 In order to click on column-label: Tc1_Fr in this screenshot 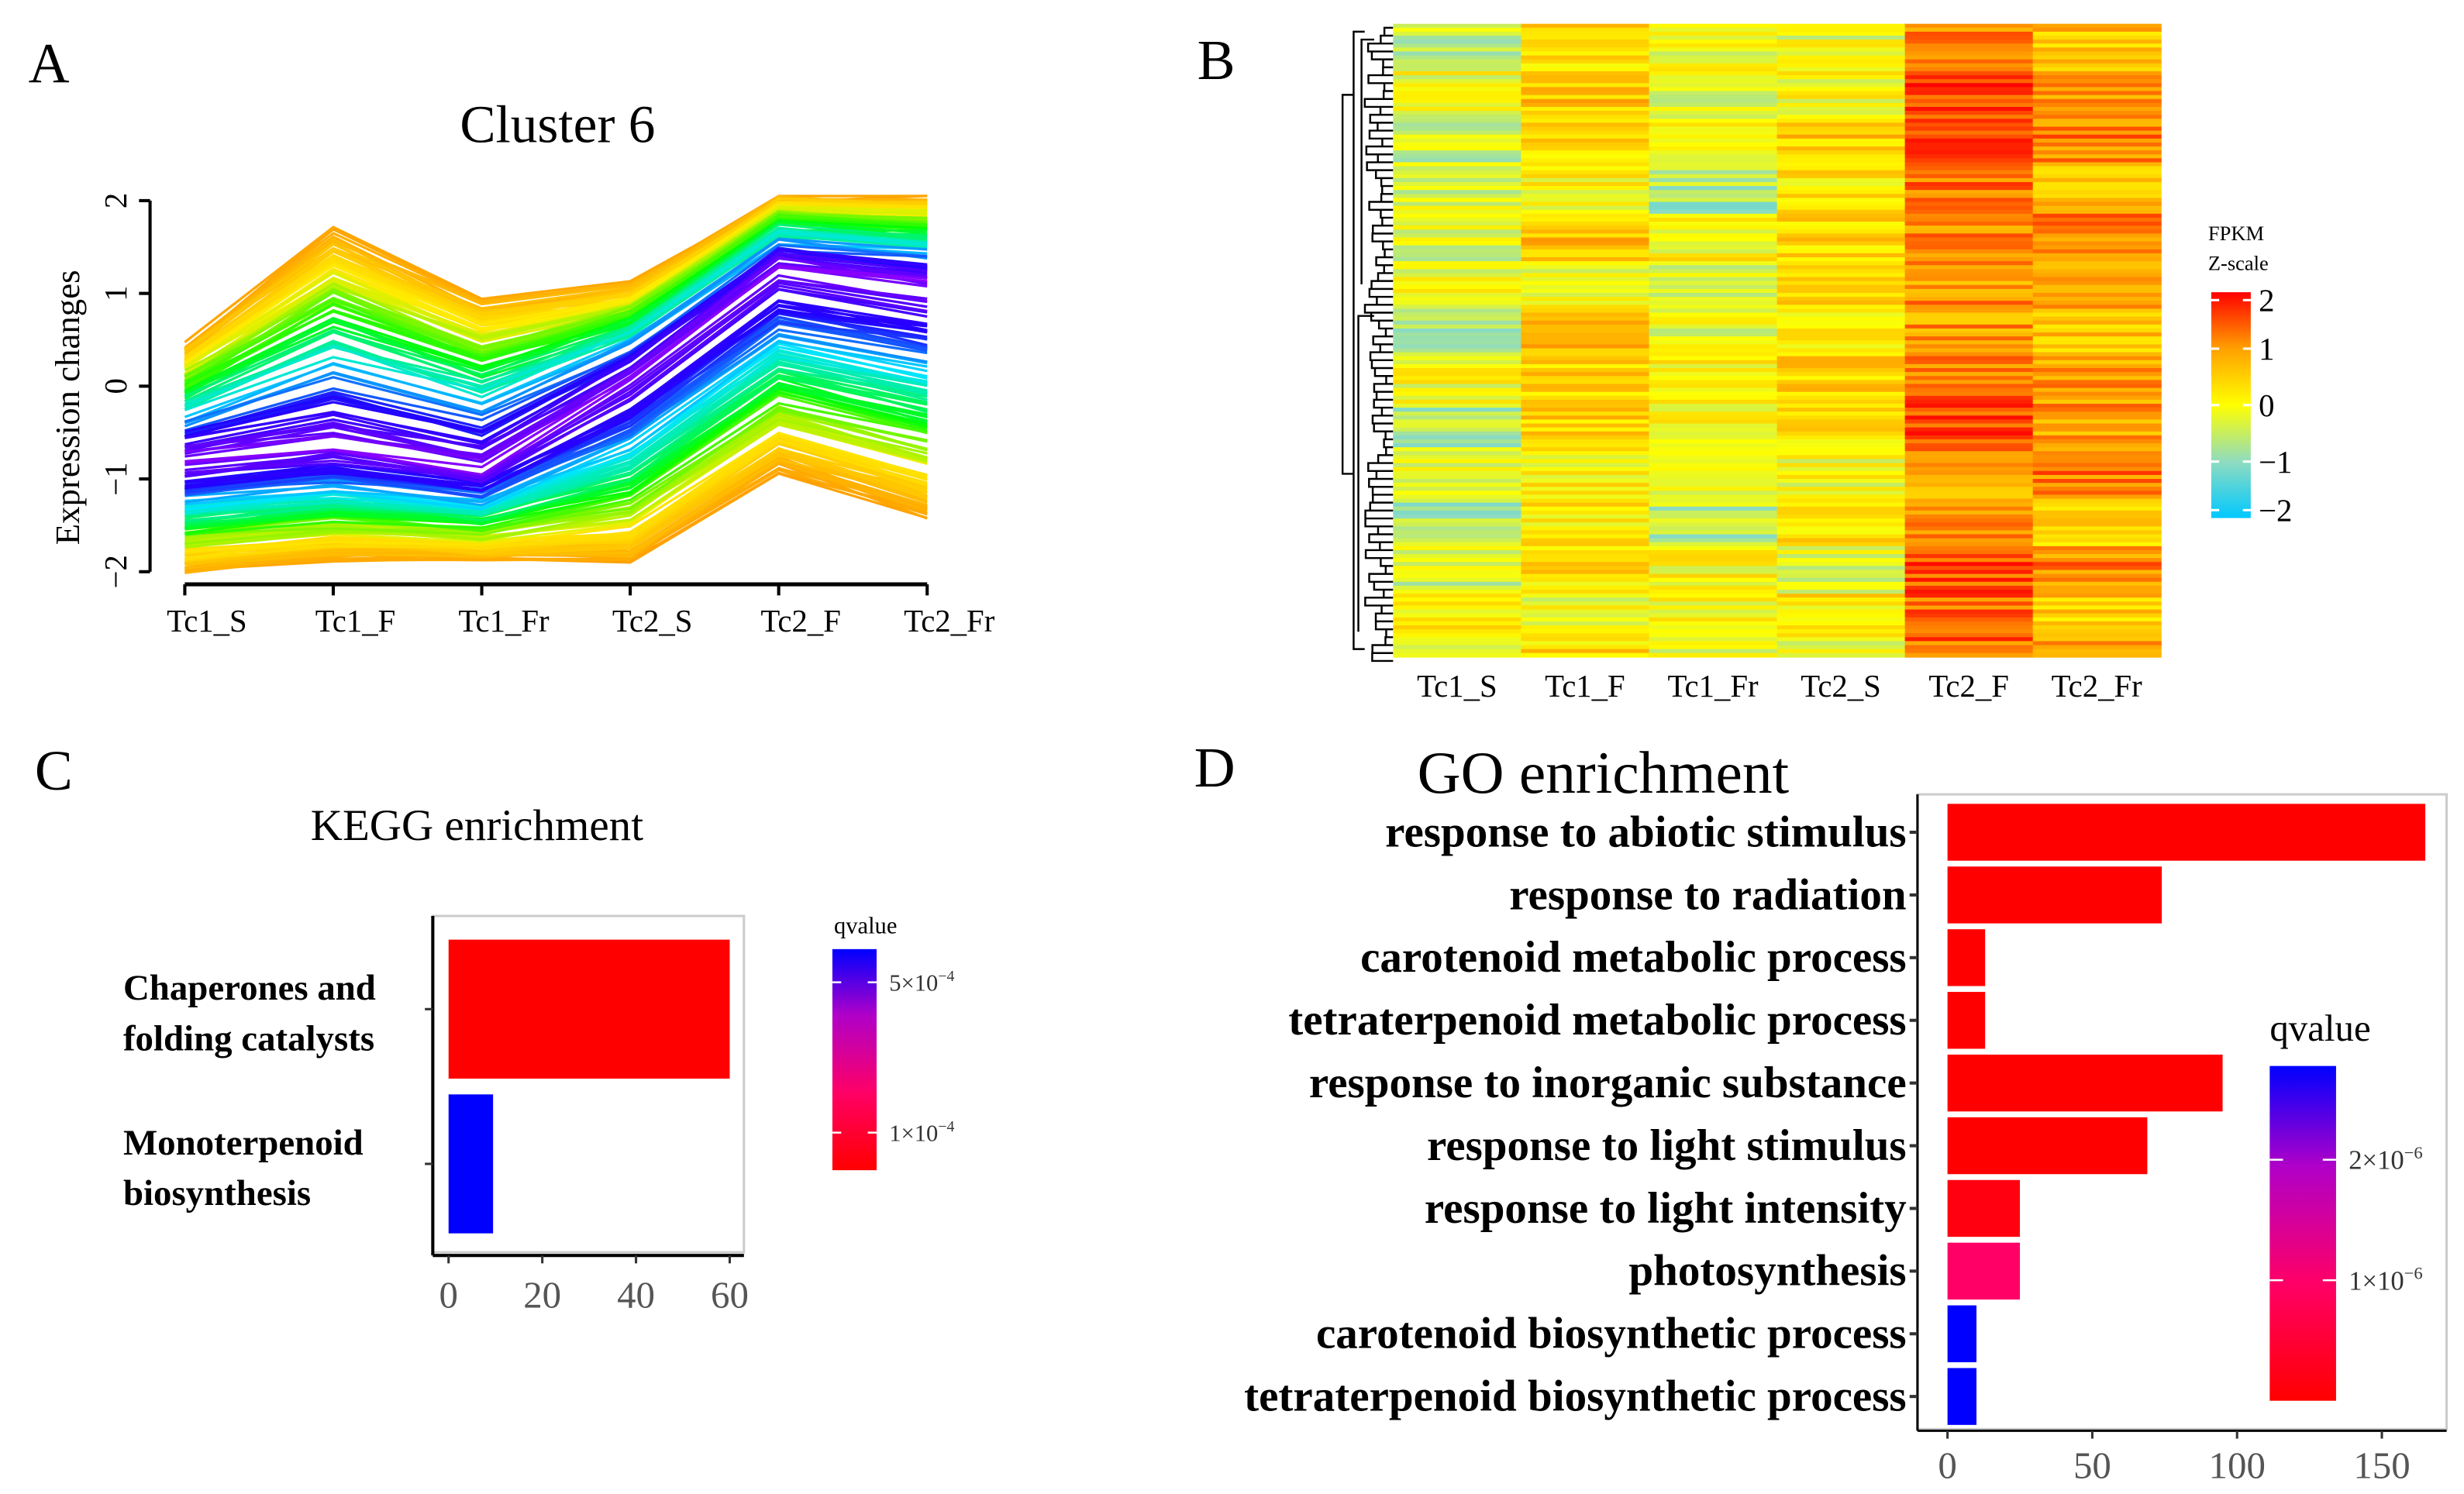, I will do `click(1713, 686)`.